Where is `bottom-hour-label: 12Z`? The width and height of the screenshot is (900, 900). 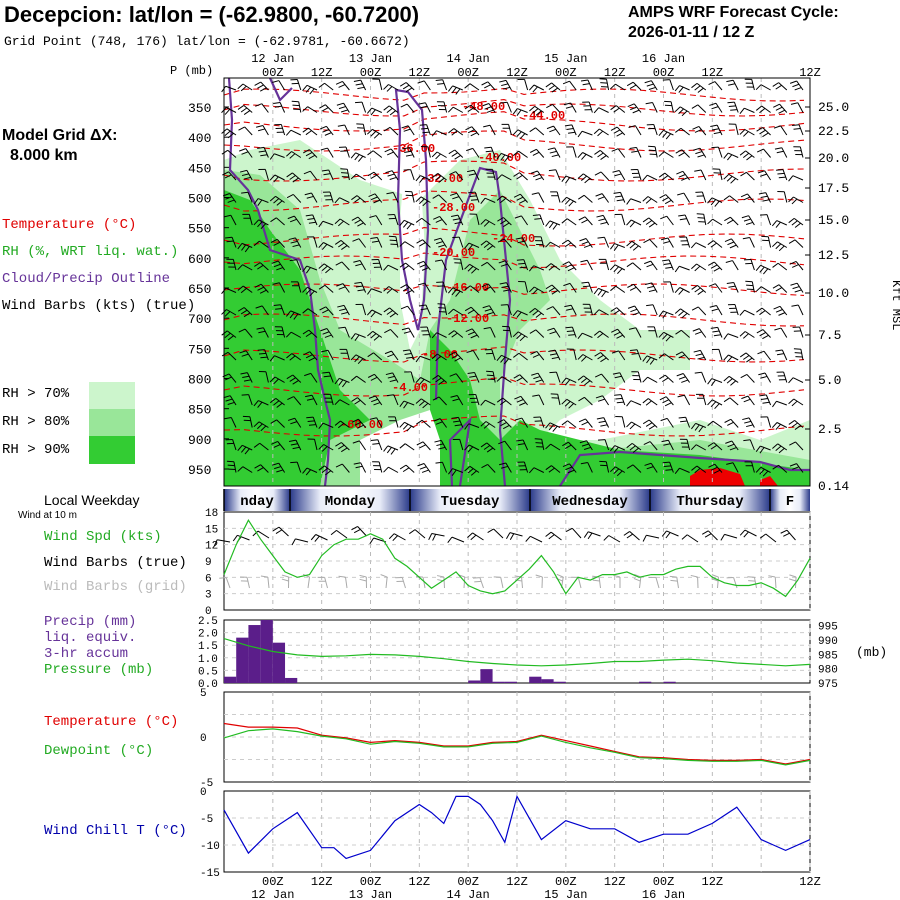
bottom-hour-label: 12Z is located at coordinates (420, 882).